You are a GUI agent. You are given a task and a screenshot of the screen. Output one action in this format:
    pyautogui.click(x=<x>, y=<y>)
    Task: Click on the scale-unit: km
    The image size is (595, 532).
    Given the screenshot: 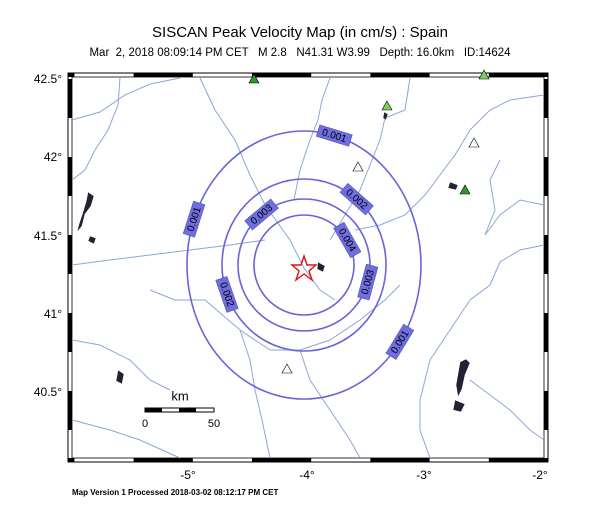 What is the action you would take?
    pyautogui.click(x=179, y=395)
    